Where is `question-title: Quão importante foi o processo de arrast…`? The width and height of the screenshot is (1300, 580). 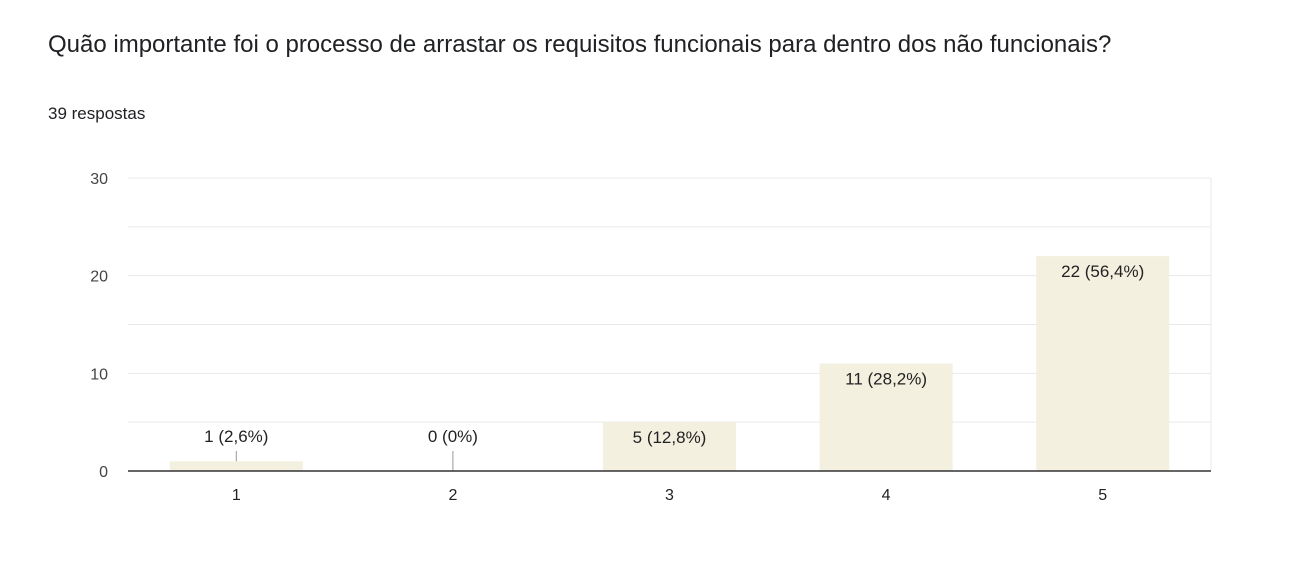
question-title: Quão importante foi o processo de arrast… is located at coordinates (580, 44).